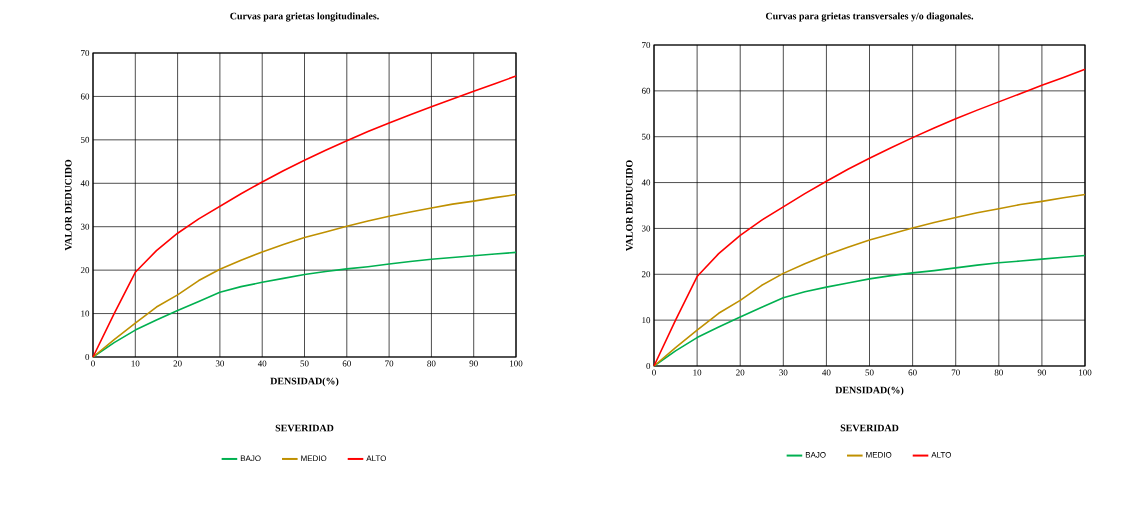 The image size is (1136, 516). Describe the element at coordinates (304, 17) in the screenshot. I see `chart-title: Curvas para grietas longitudinales.` at that location.